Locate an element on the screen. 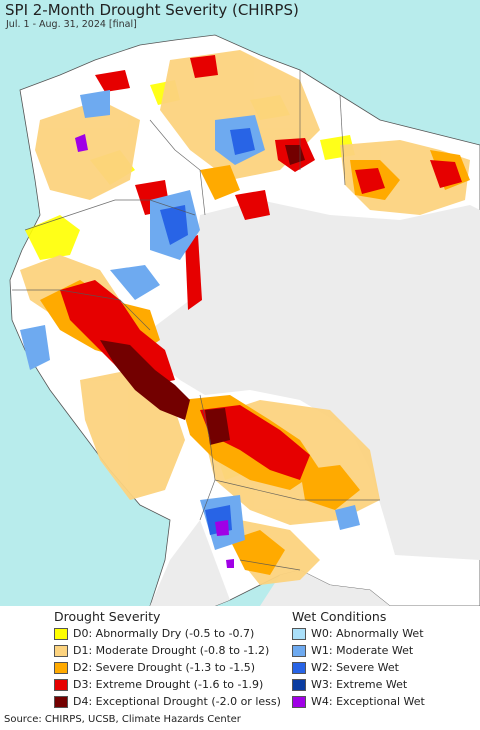 Image resolution: width=480 pixels, height=730 pixels. drought-legend-heading: Drought Severity is located at coordinates (107, 616).